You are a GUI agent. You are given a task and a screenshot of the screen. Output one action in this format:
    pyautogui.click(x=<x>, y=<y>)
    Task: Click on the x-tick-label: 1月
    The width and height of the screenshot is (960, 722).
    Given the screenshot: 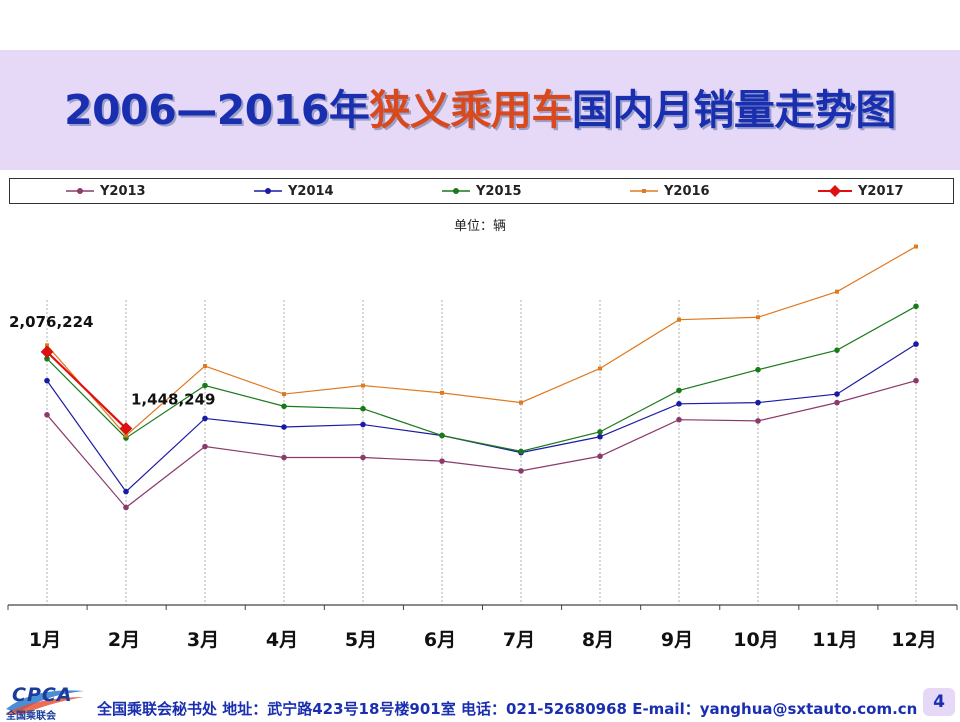 What is the action you would take?
    pyautogui.click(x=45, y=640)
    